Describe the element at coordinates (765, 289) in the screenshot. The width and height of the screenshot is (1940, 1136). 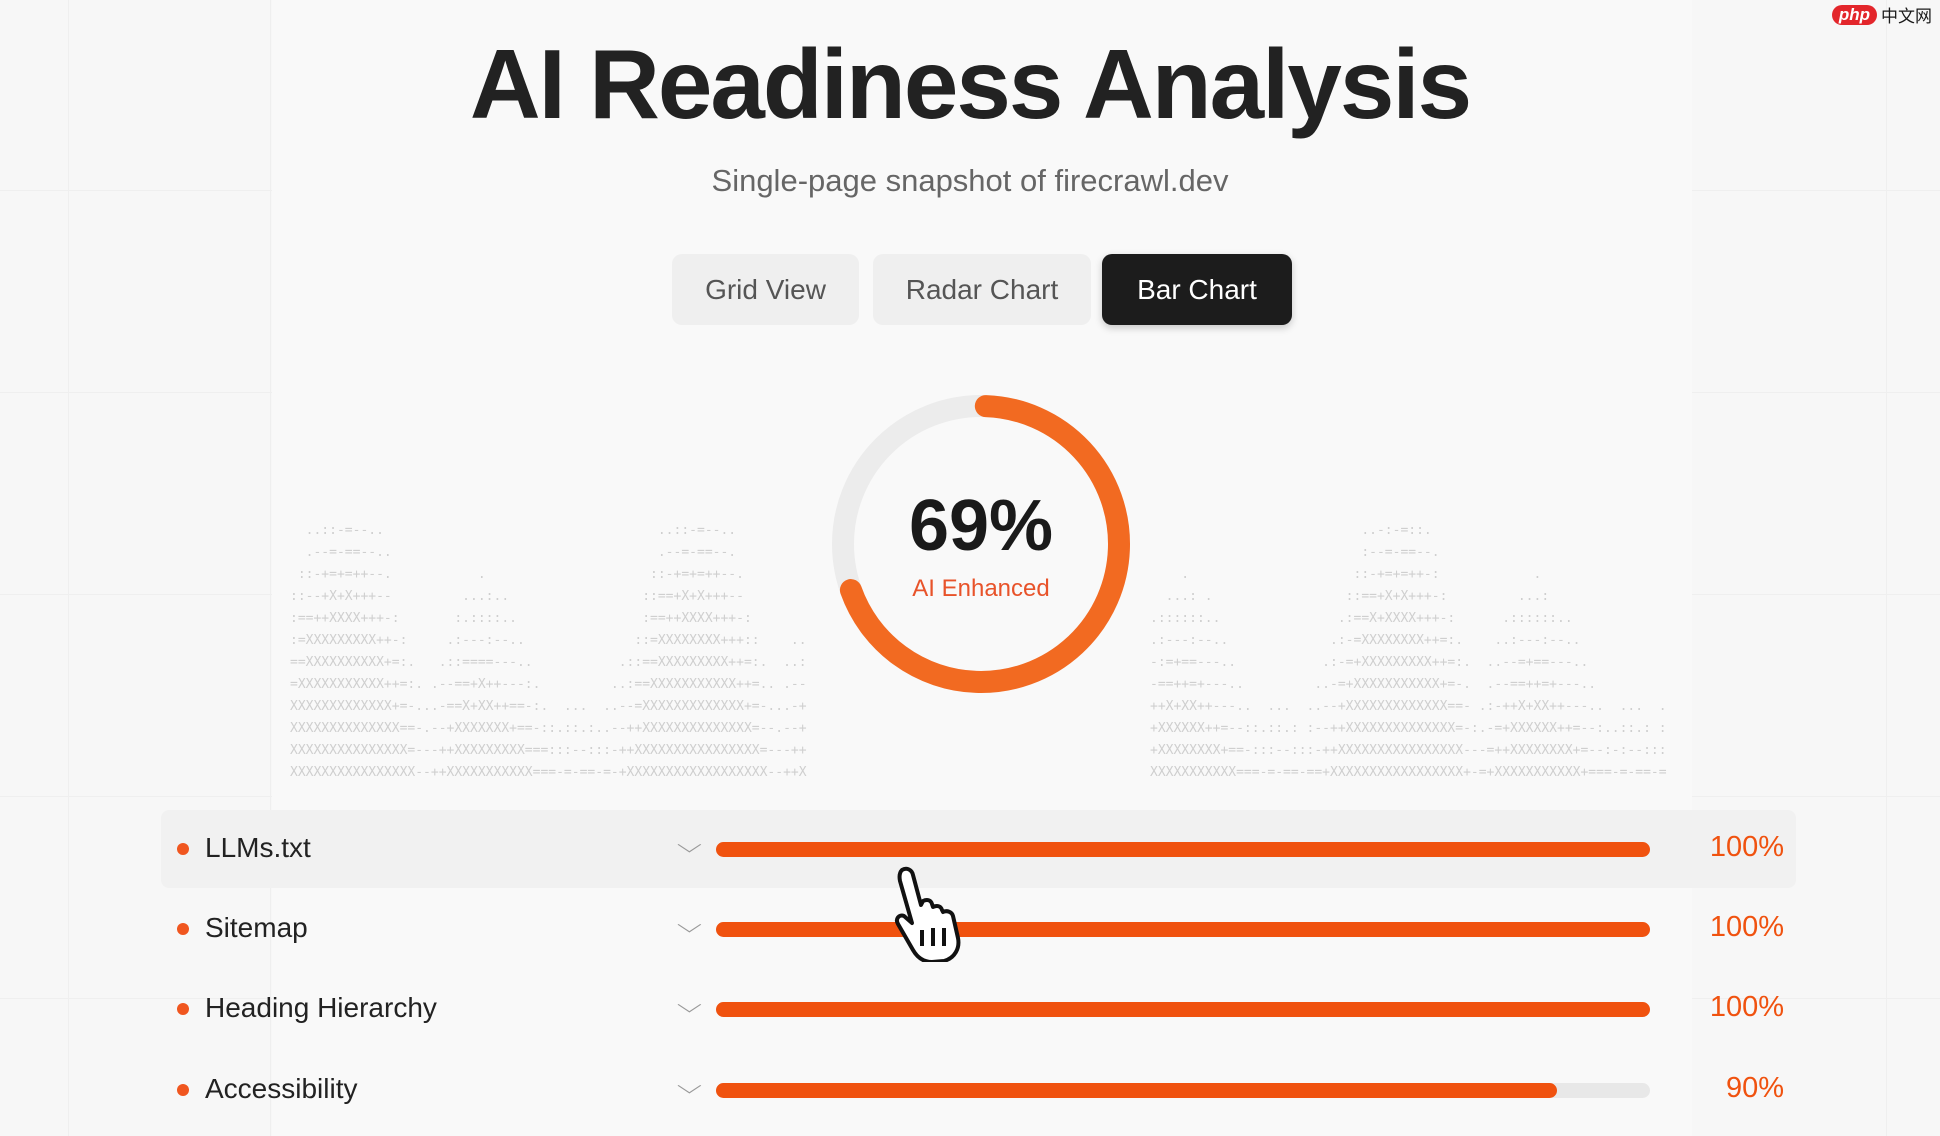
I see `tab-grid-view: Grid View` at that location.